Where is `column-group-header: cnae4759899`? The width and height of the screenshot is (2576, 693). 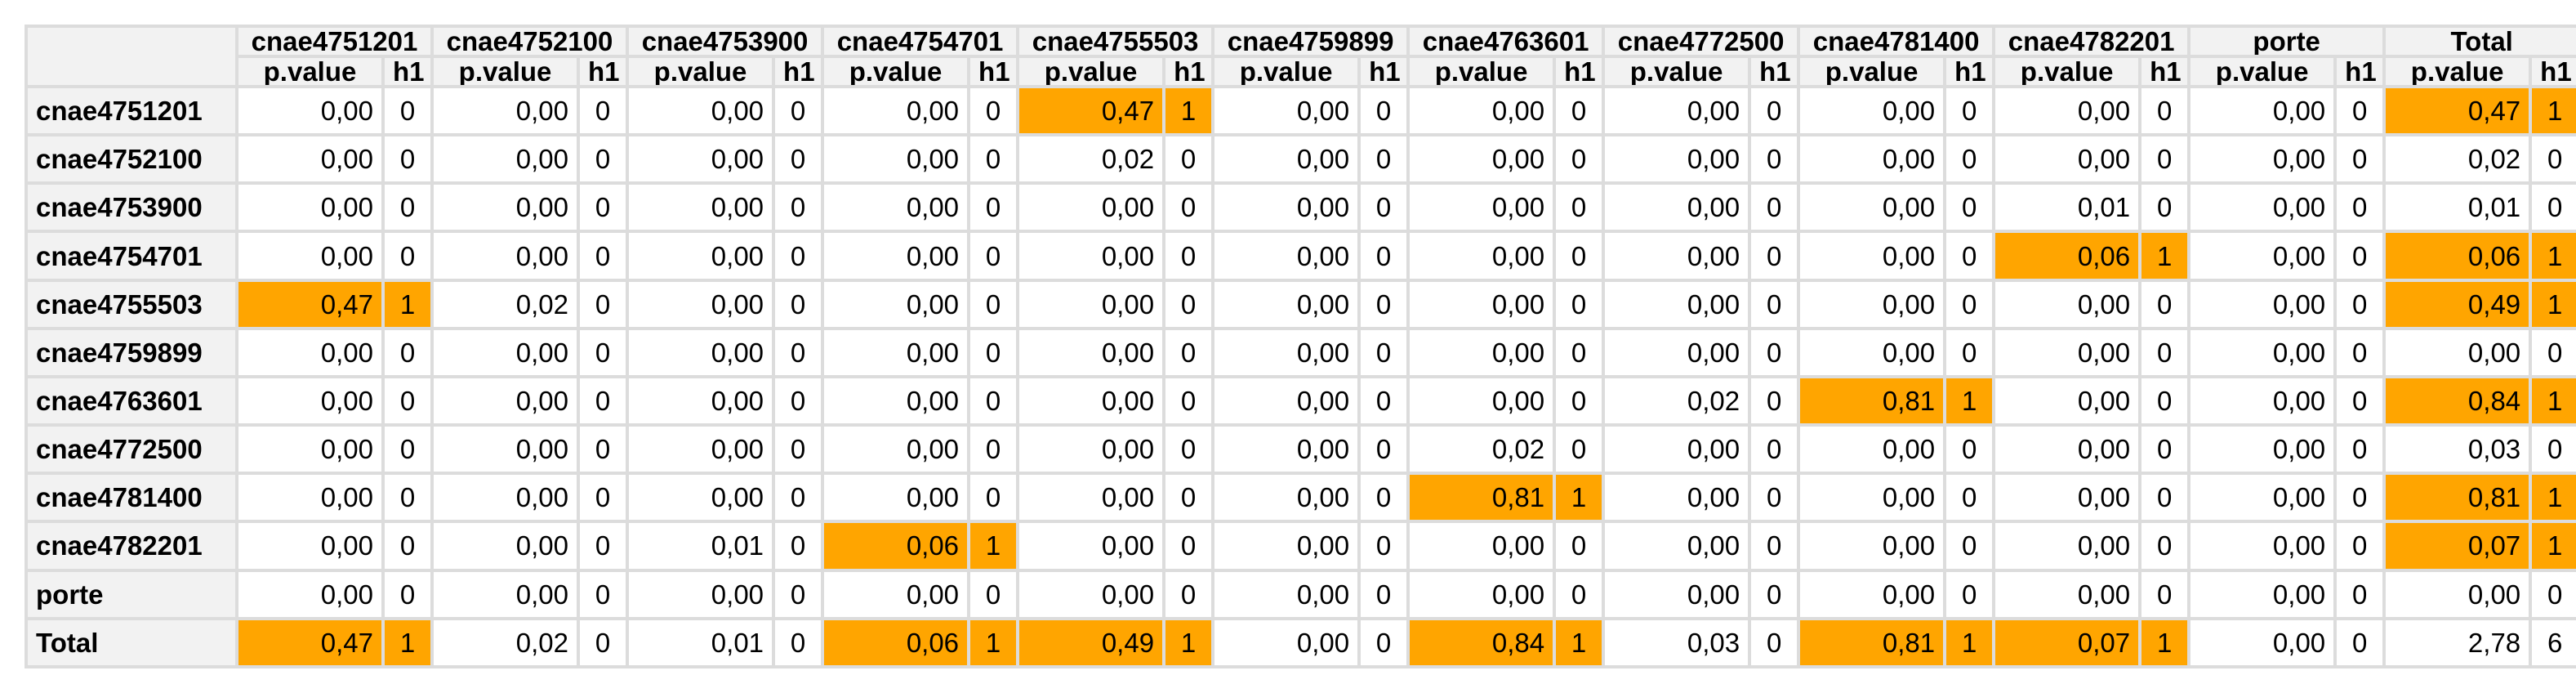
column-group-header: cnae4759899 is located at coordinates (1311, 41).